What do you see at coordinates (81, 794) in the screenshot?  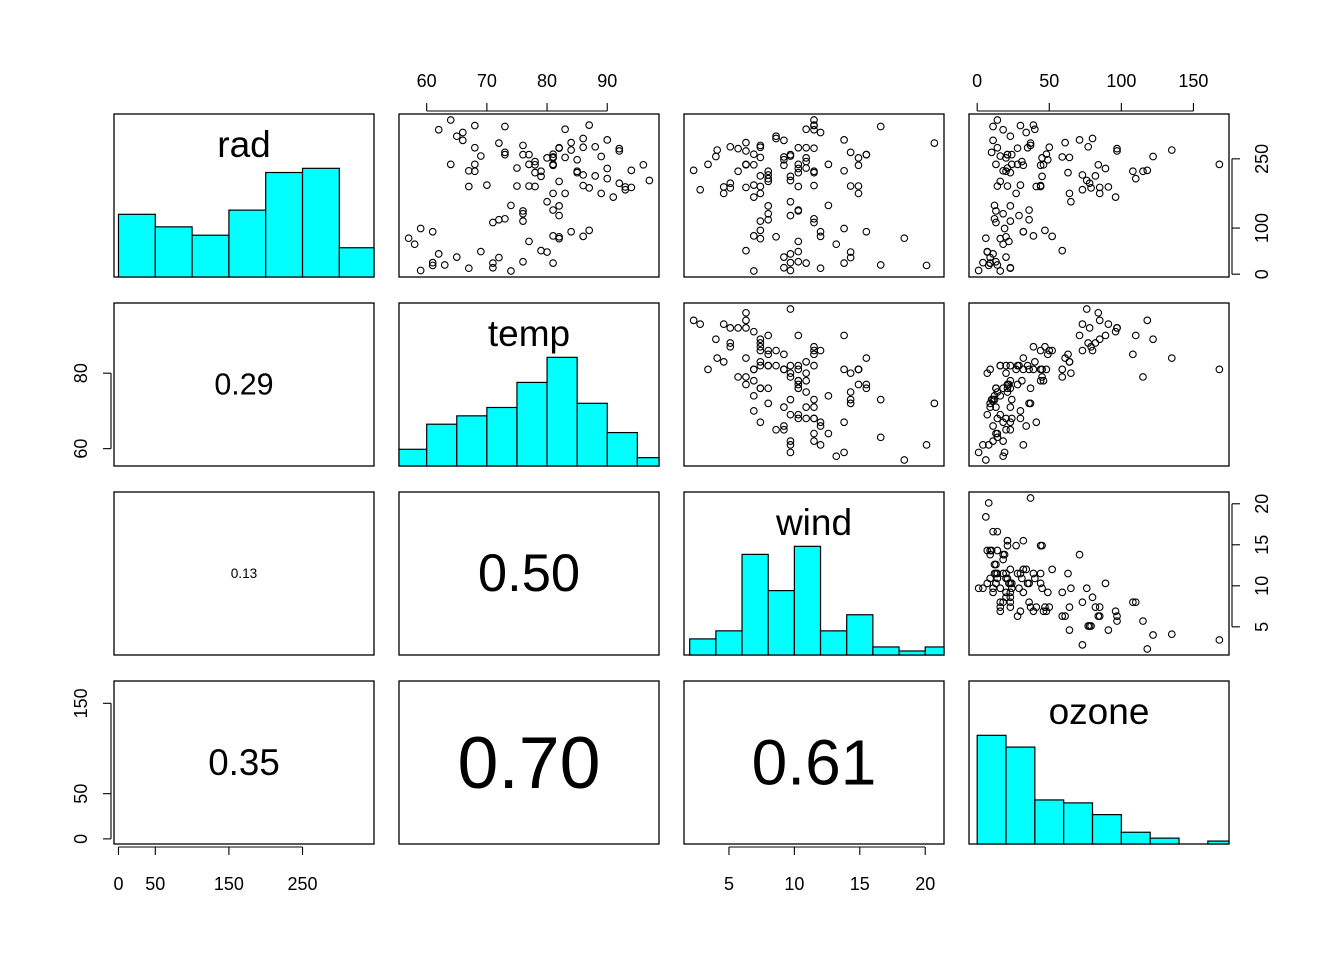 I see `y-tick-label: 50` at bounding box center [81, 794].